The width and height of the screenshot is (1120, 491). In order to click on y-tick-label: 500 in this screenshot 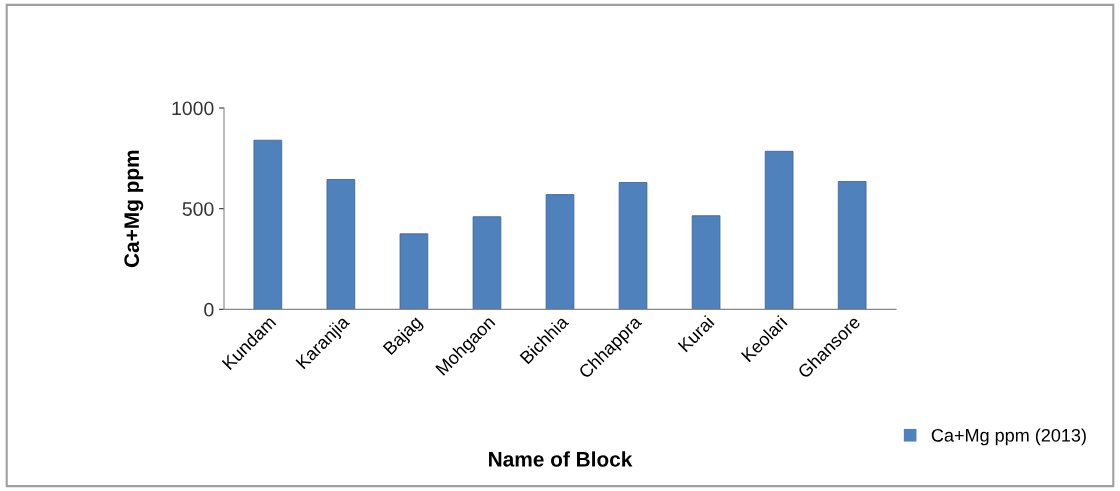, I will do `click(198, 209)`.